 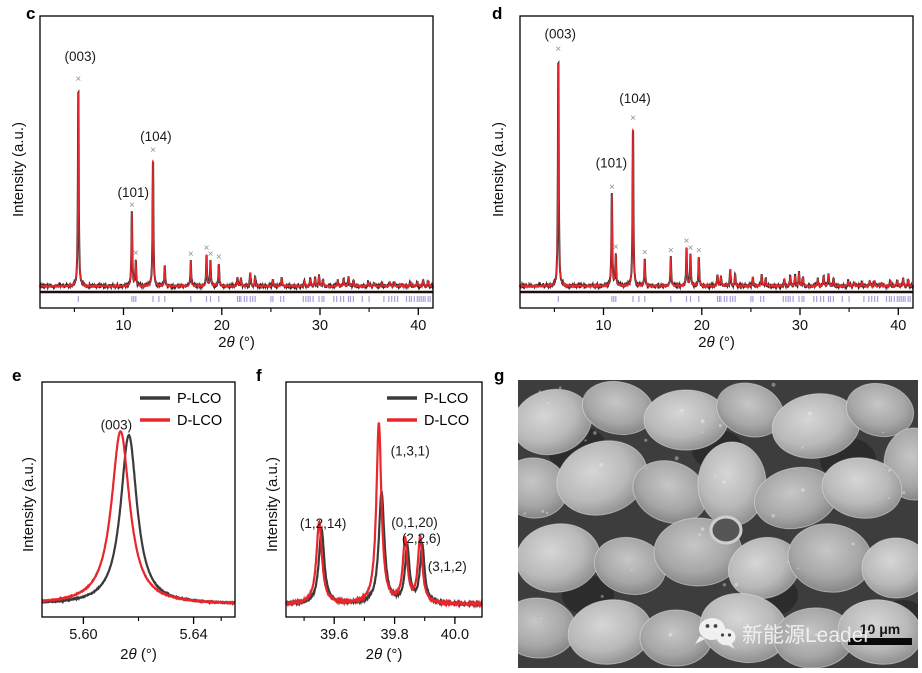 What do you see at coordinates (17, 375) in the screenshot?
I see `panel-letter-e: e` at bounding box center [17, 375].